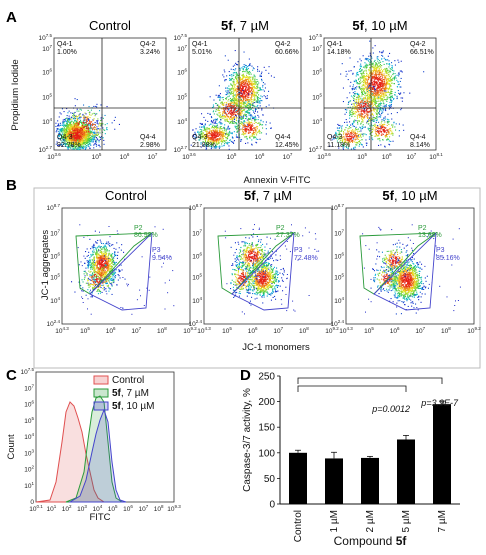  Describe the element at coordinates (29, 485) in the screenshot. I see `panel-c-ytick: 10¹` at that location.